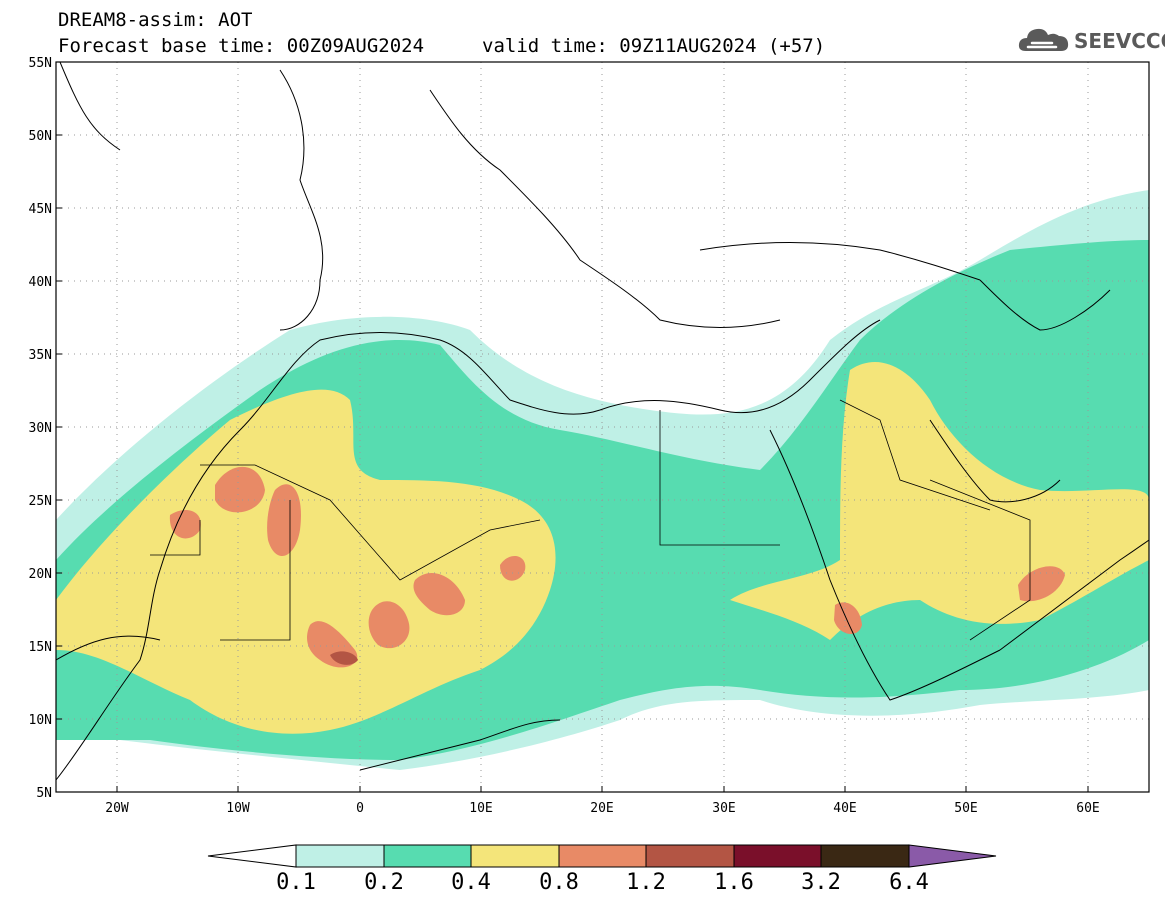 The image size is (1165, 905). I want to click on lon-label: 10E, so click(480, 808).